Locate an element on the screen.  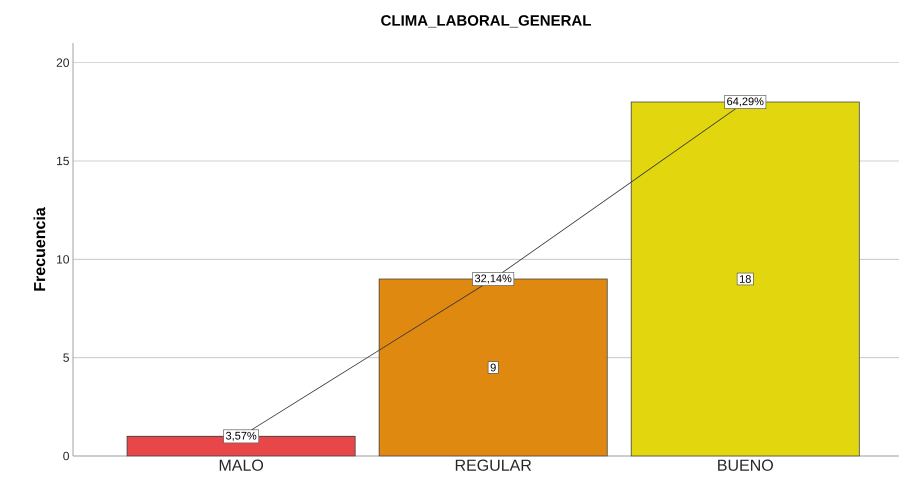
data-label: 18 is located at coordinates (745, 279).